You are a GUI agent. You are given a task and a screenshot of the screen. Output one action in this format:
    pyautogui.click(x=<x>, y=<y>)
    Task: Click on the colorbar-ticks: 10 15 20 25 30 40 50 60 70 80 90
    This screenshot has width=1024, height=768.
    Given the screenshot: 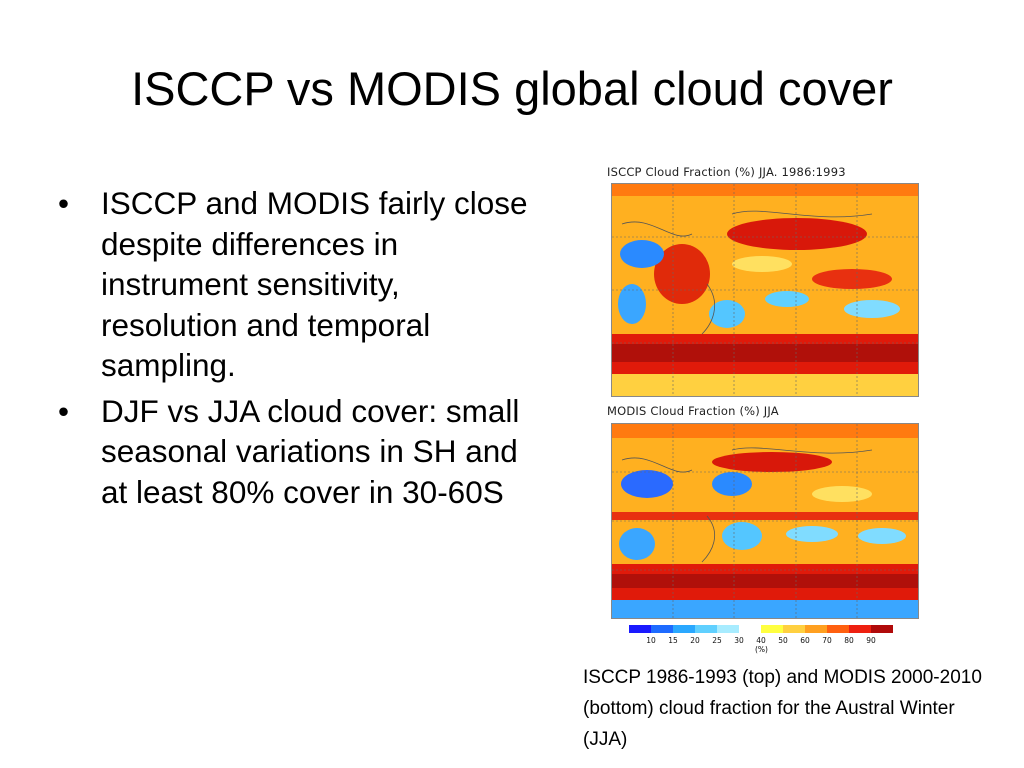 What is the action you would take?
    pyautogui.click(x=761, y=642)
    